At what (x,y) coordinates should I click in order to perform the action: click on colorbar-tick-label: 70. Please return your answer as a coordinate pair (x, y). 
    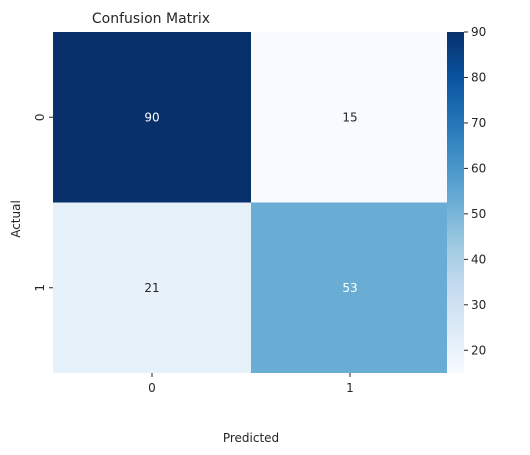
    Looking at the image, I should click on (478, 123).